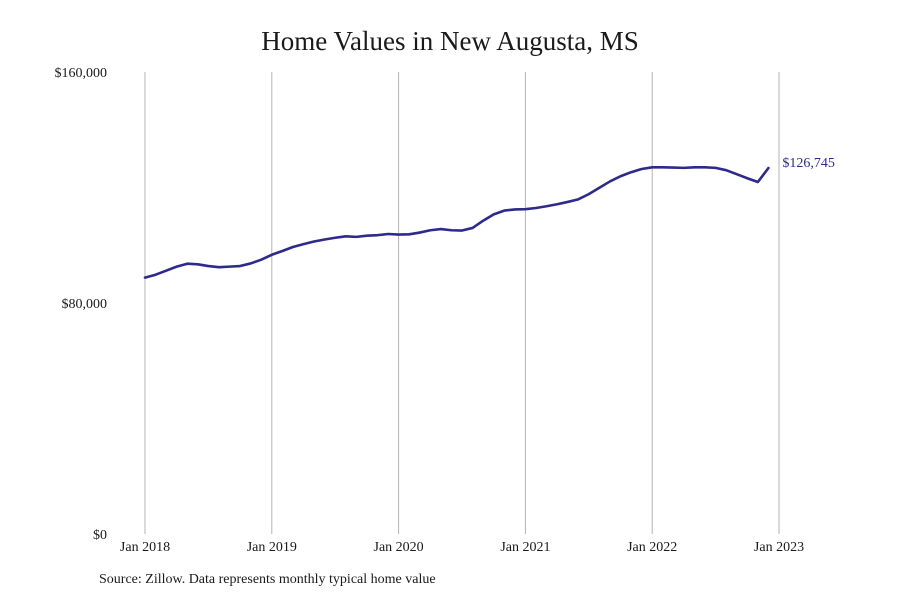  What do you see at coordinates (779, 547) in the screenshot?
I see `x-tick-label: Jan 2023` at bounding box center [779, 547].